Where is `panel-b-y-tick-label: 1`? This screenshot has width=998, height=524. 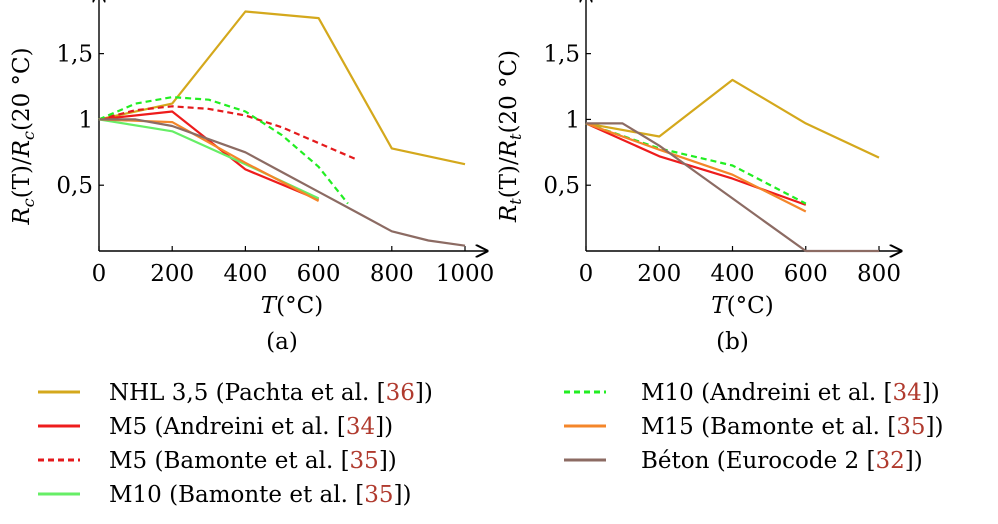 panel-b-y-tick-label: 1 is located at coordinates (572, 120).